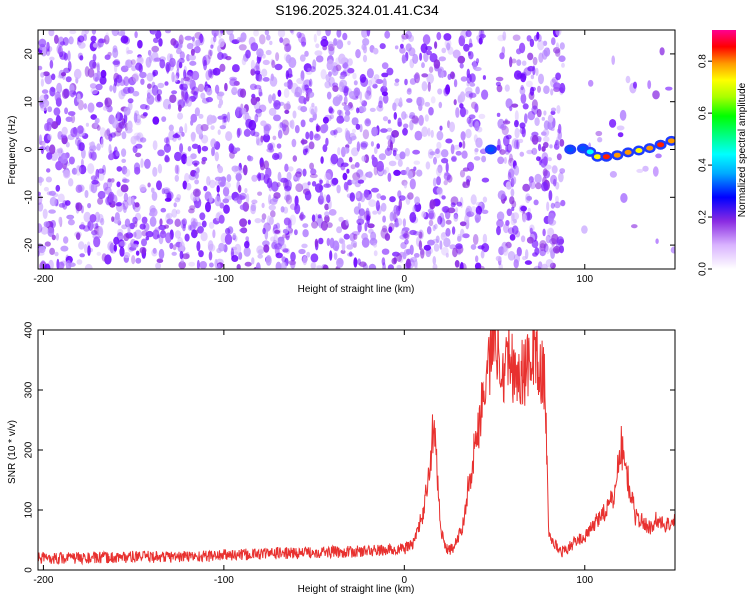 The height and width of the screenshot is (600, 750). I want to click on y-tick-label: -20, so click(29, 244).